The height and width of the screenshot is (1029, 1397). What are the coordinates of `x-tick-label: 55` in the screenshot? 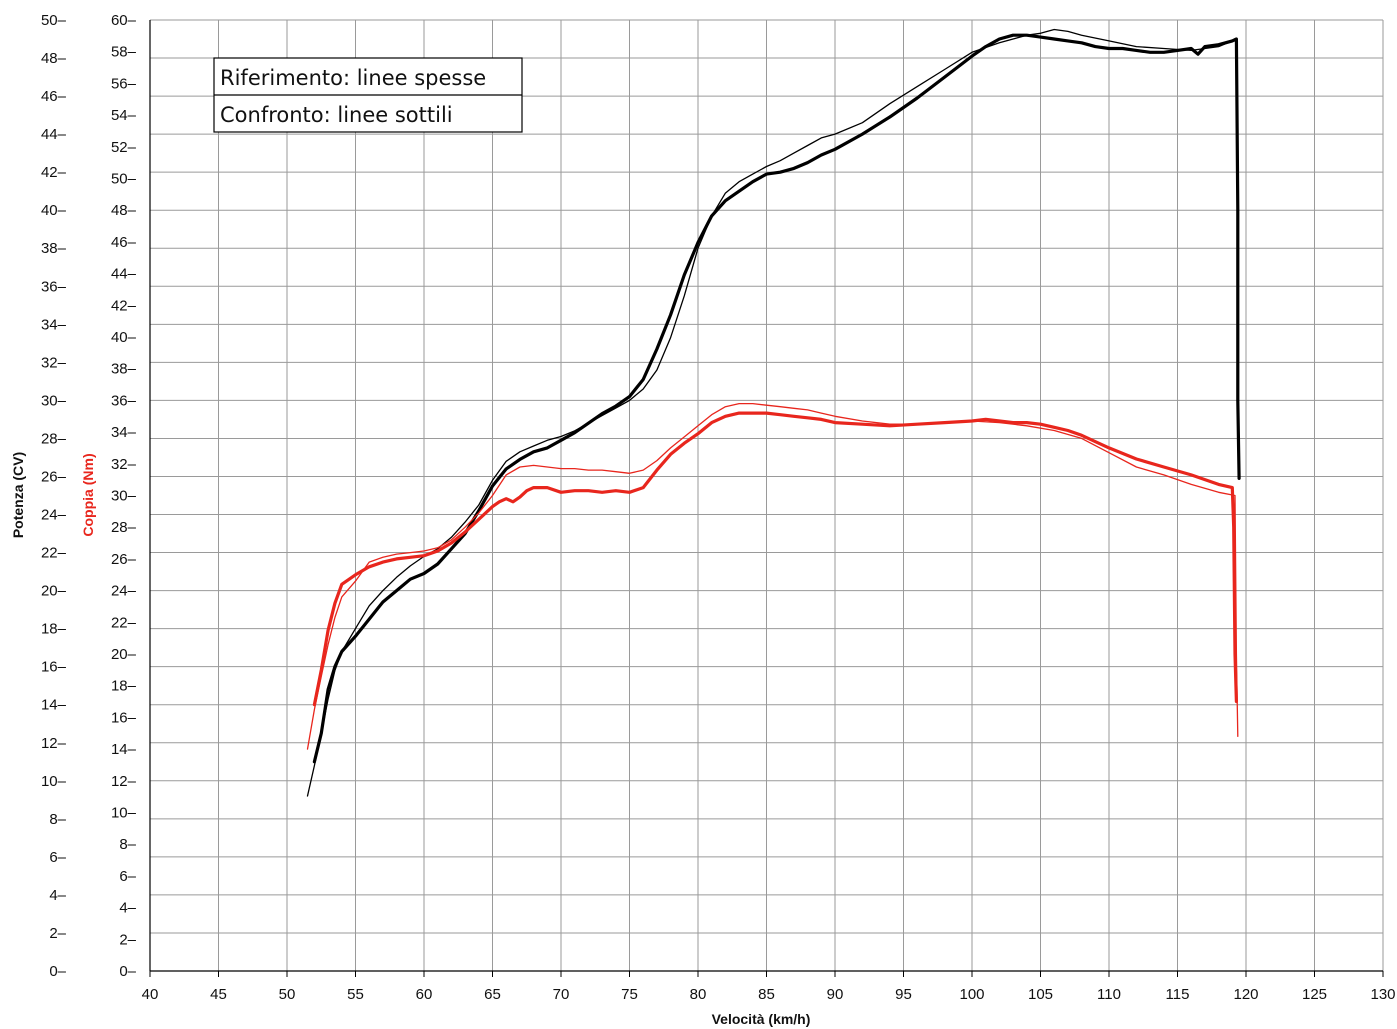 It's located at (355, 994).